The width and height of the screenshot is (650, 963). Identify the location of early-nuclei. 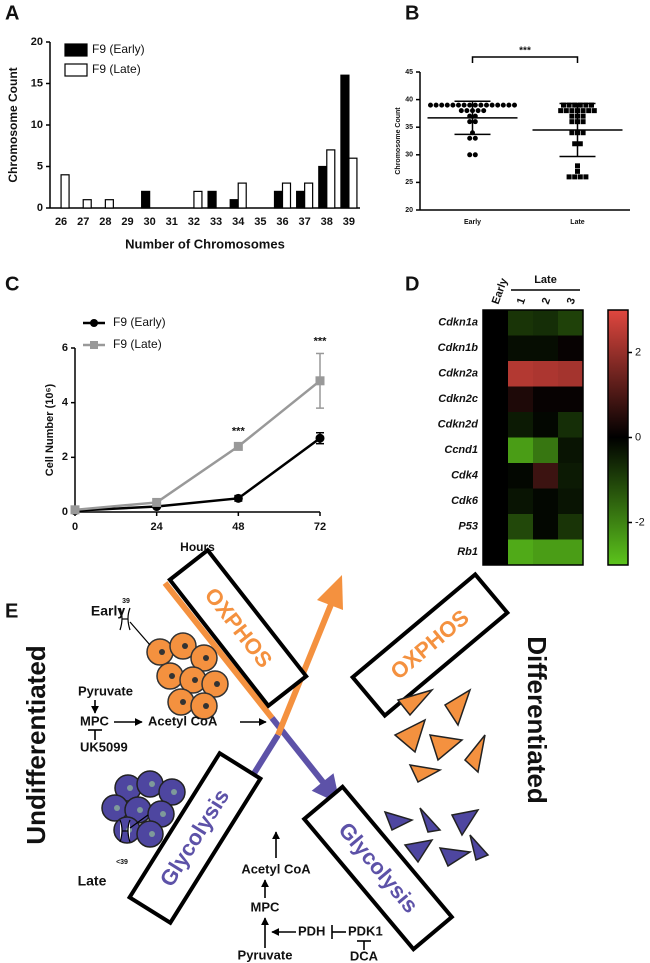
(189, 676).